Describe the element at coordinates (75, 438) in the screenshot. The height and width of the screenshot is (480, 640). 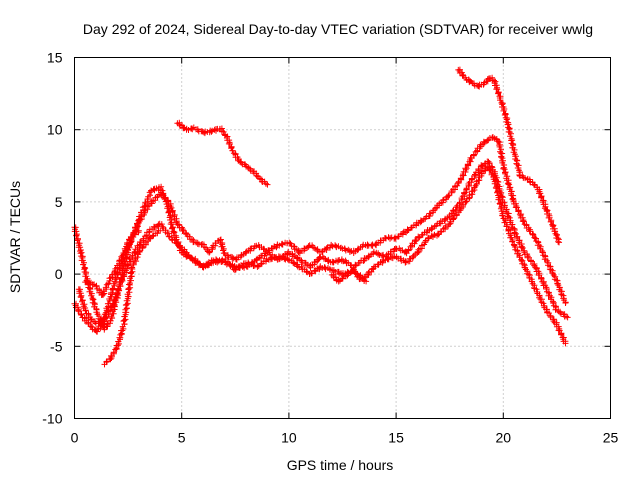
I see `x-tick-label: 0` at that location.